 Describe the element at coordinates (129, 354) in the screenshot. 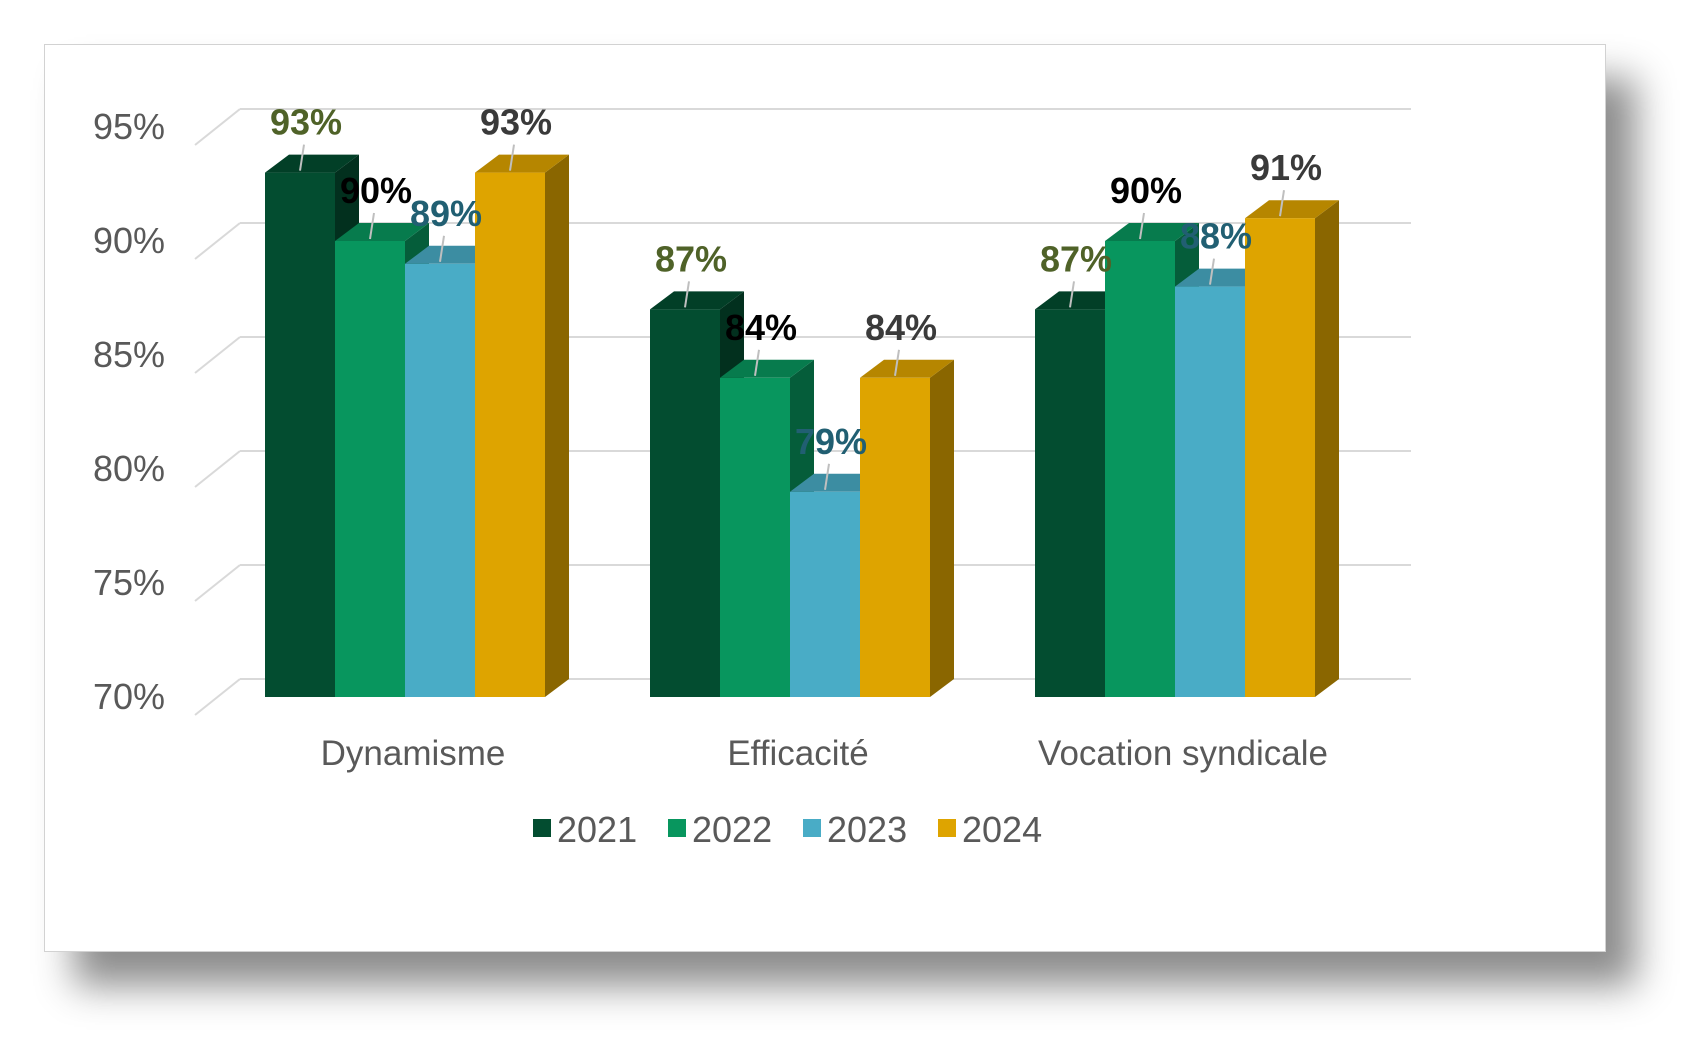

I see `y-tick-label: 85%` at that location.